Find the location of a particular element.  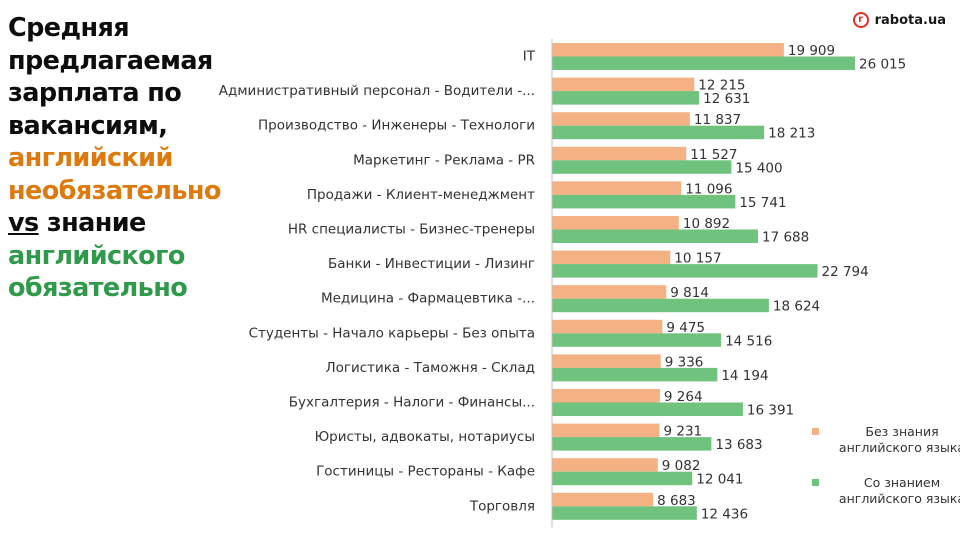

category-label: Банки - Инвестиции - Лизинг is located at coordinates (431, 264).